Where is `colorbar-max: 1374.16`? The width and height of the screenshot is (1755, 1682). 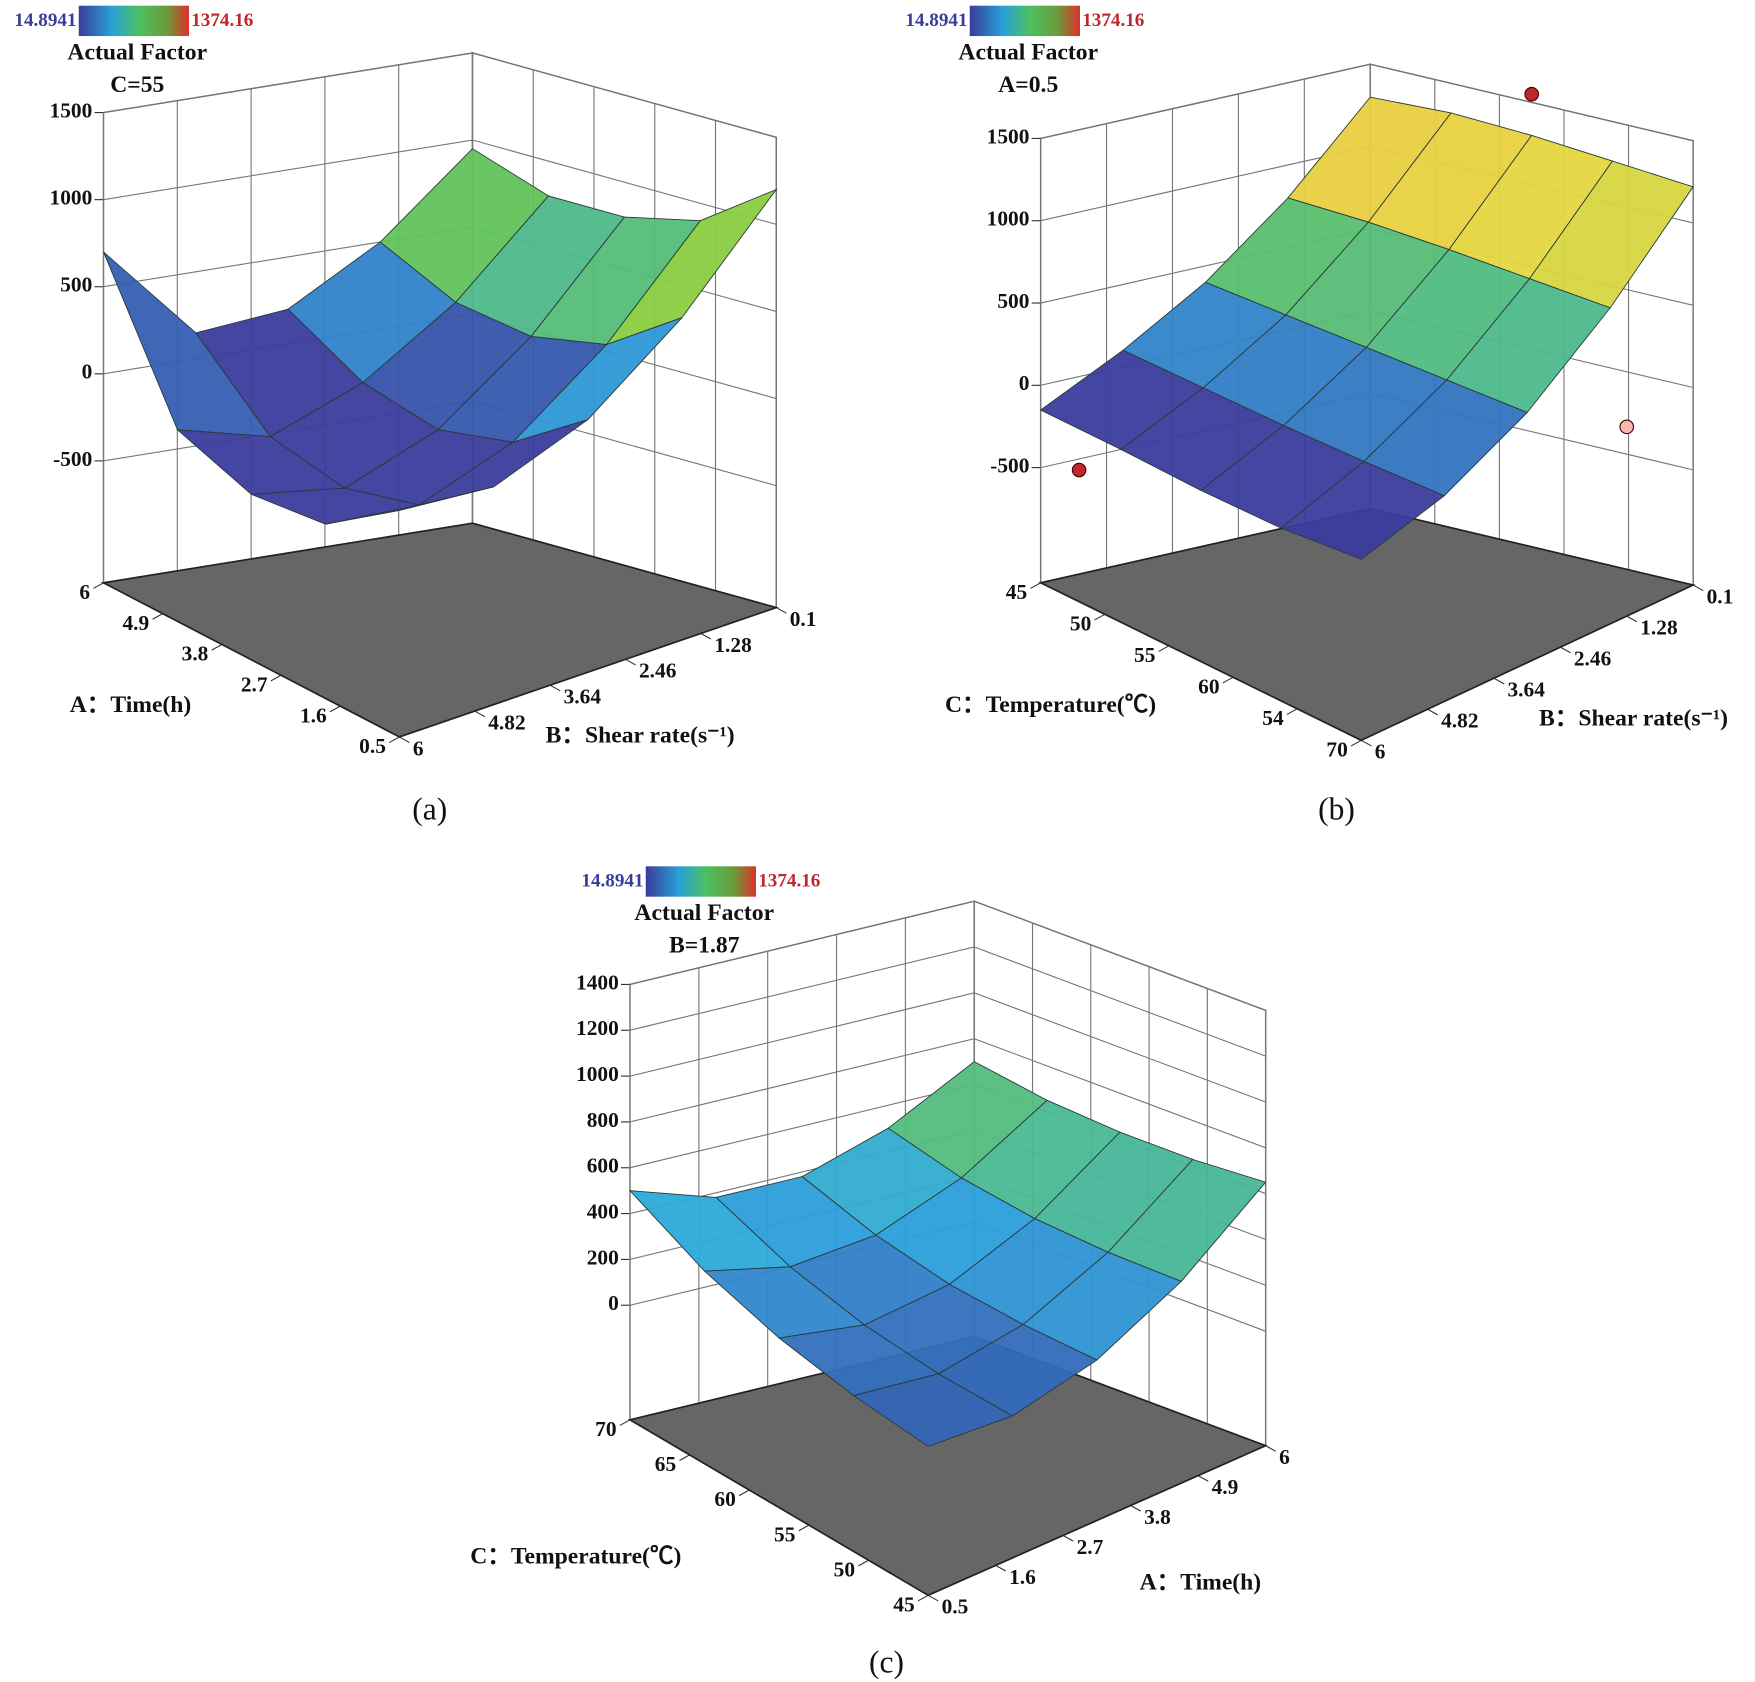 colorbar-max: 1374.16 is located at coordinates (222, 20).